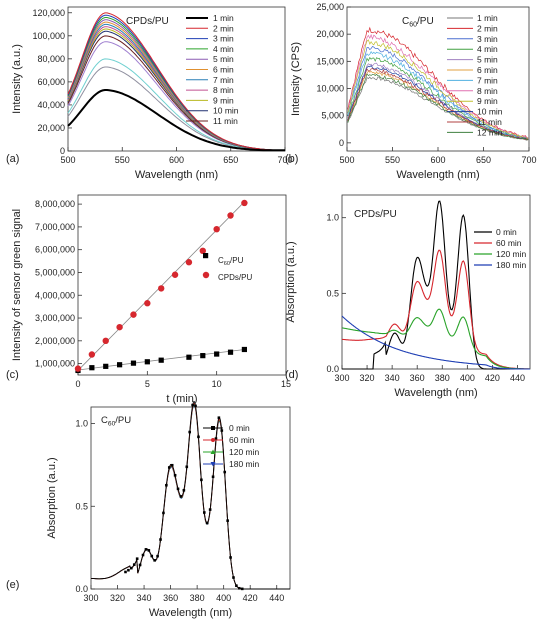 The width and height of the screenshot is (550, 629). I want to click on panel-label-e: (e), so click(12, 585).